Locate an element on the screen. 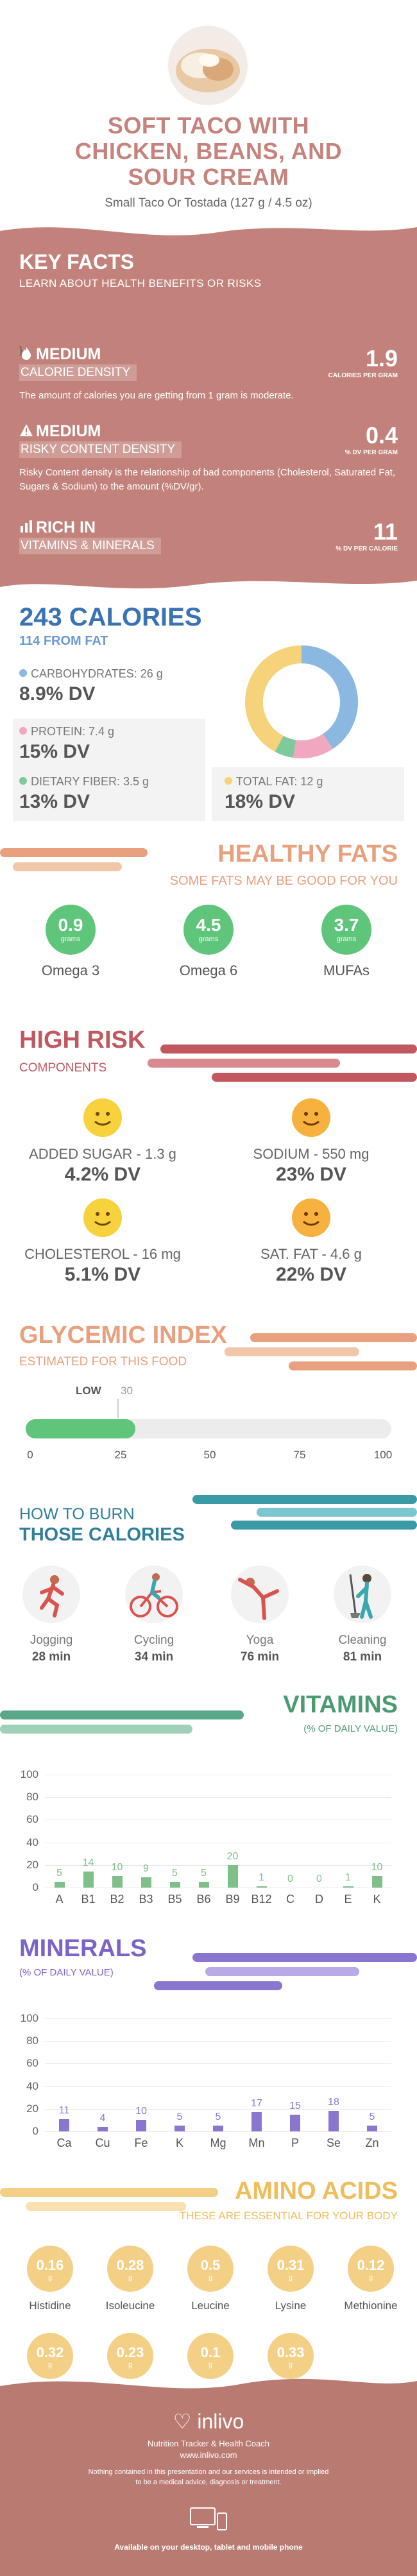  bar-value: 11 is located at coordinates (64, 2110).